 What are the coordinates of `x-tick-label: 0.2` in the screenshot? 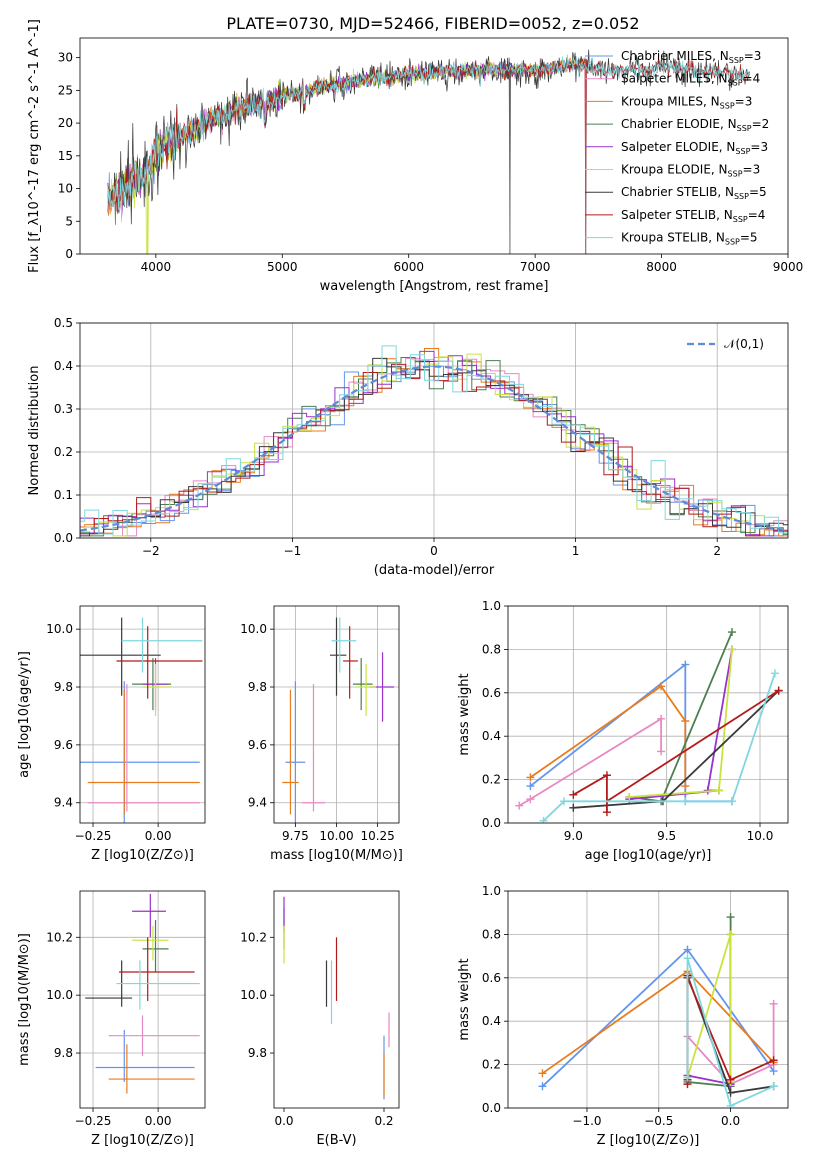 It's located at (383, 1121).